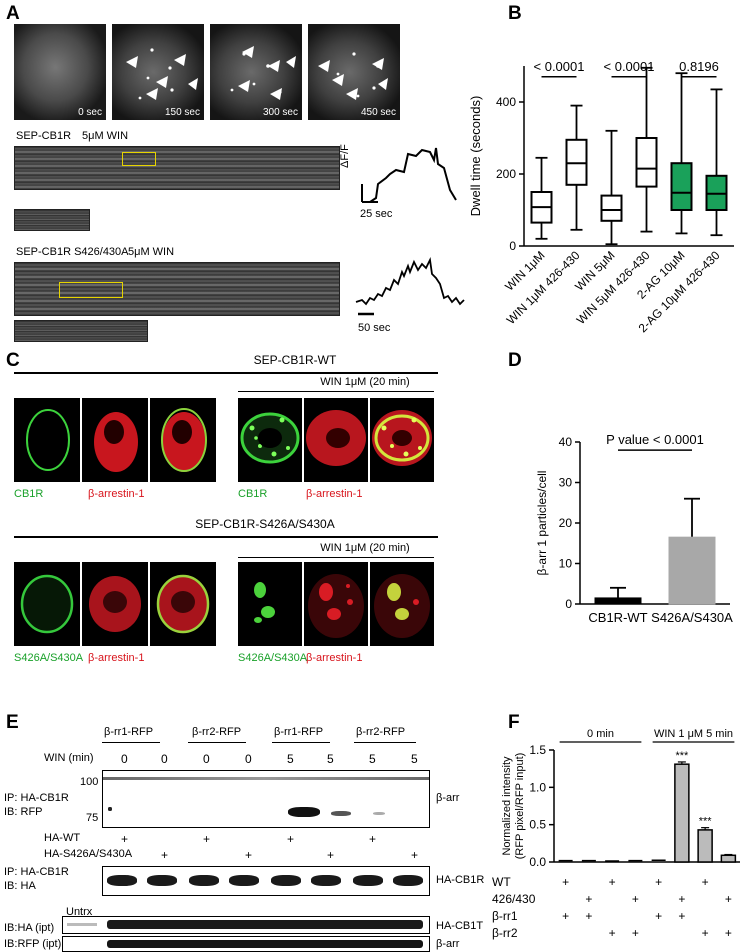  I want to click on b-y-tick-label: 0, so click(512, 246).